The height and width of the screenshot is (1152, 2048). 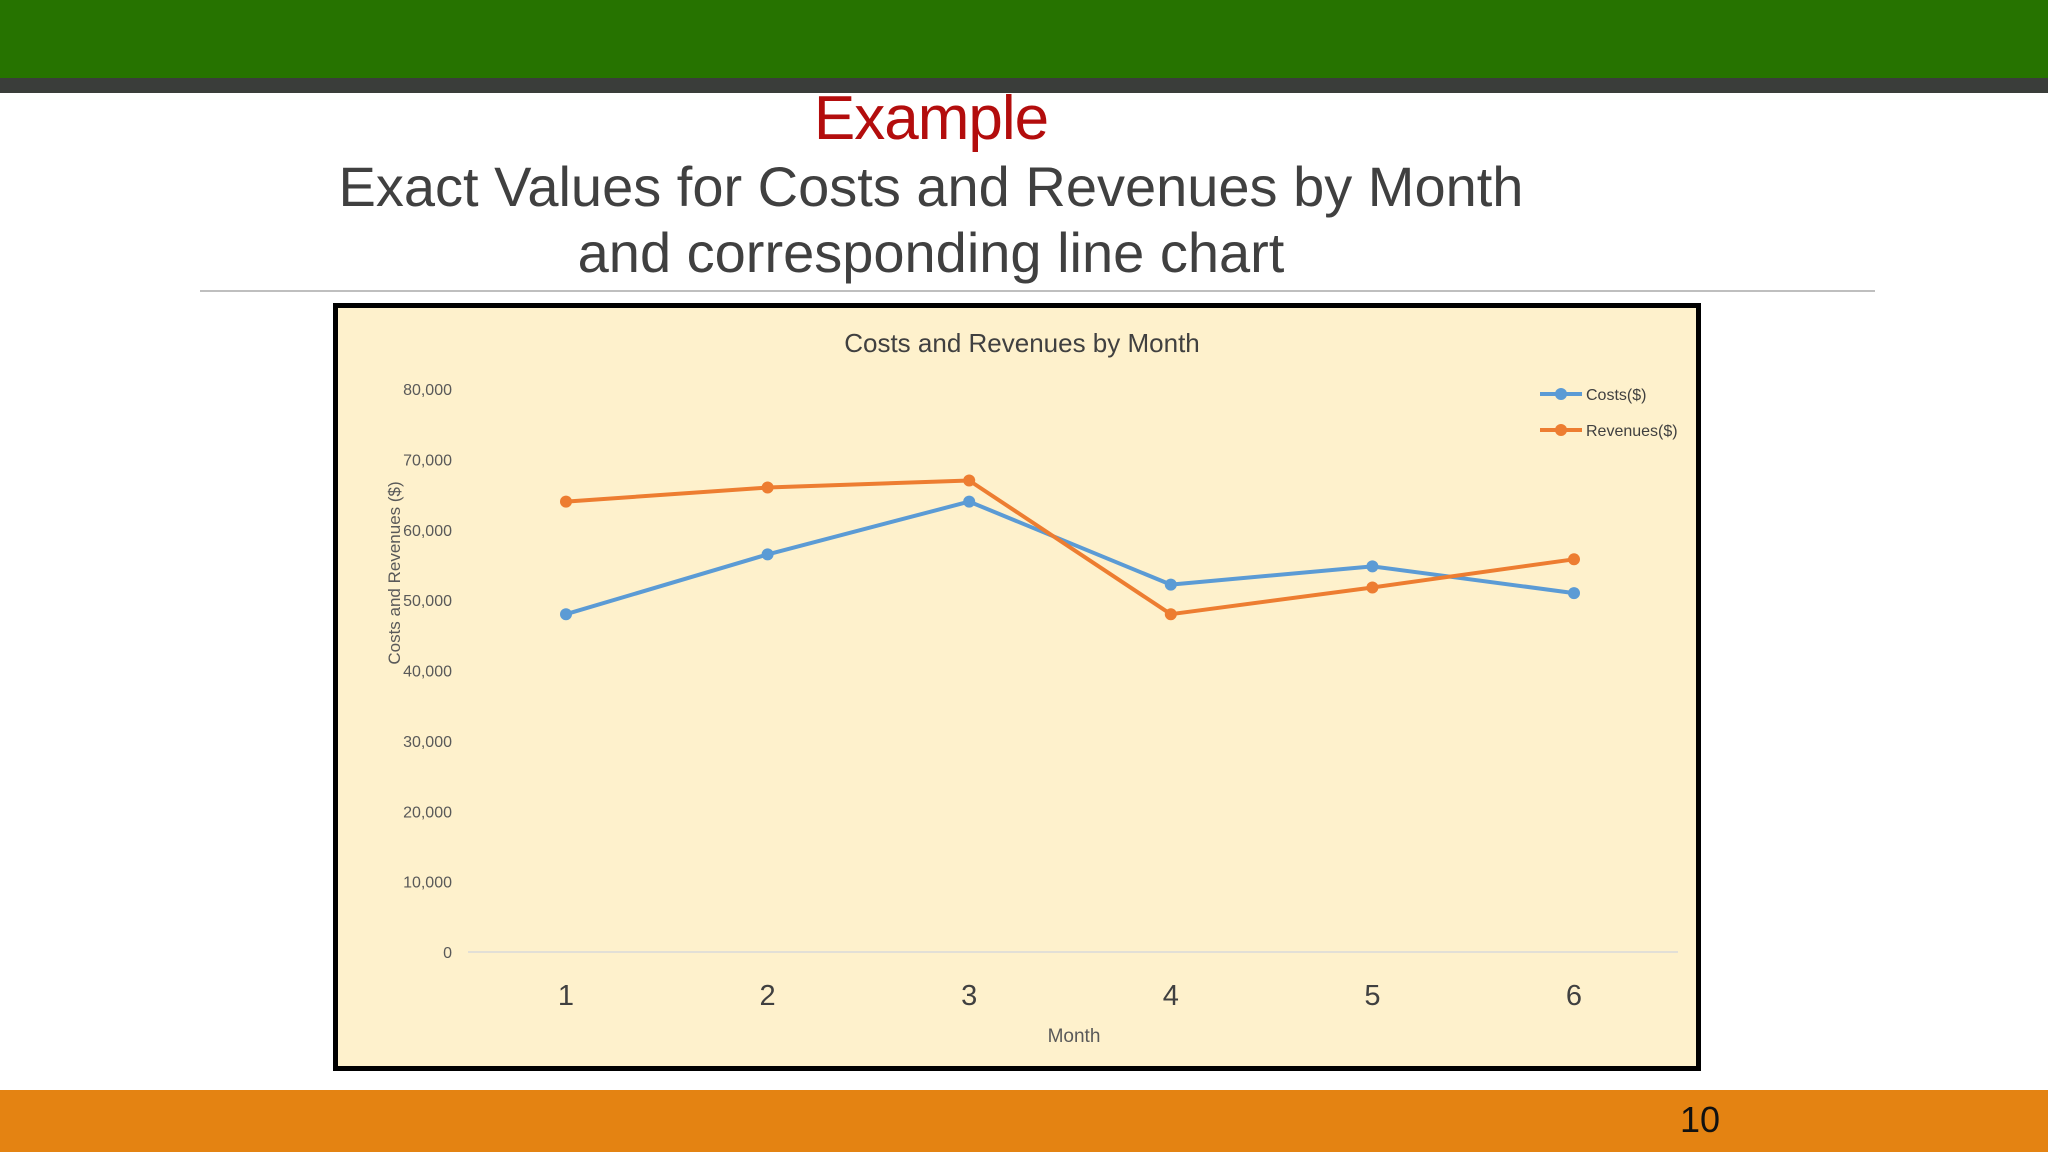 What do you see at coordinates (447, 953) in the screenshot?
I see `y-tick-label: 0` at bounding box center [447, 953].